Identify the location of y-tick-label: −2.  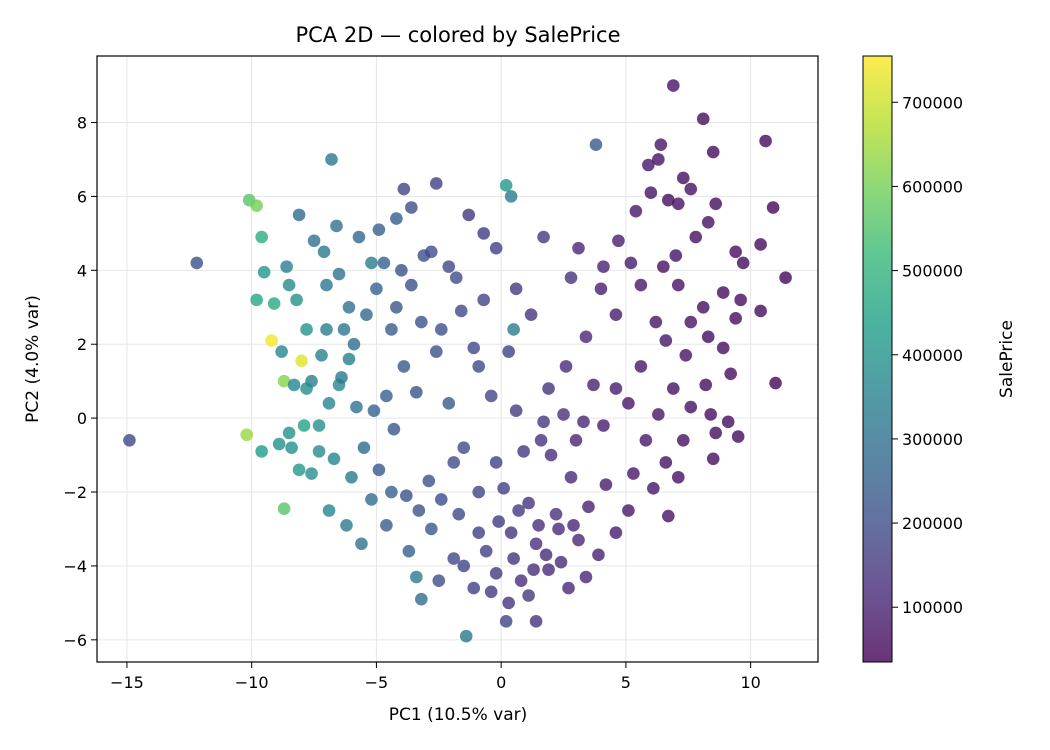
(75, 492).